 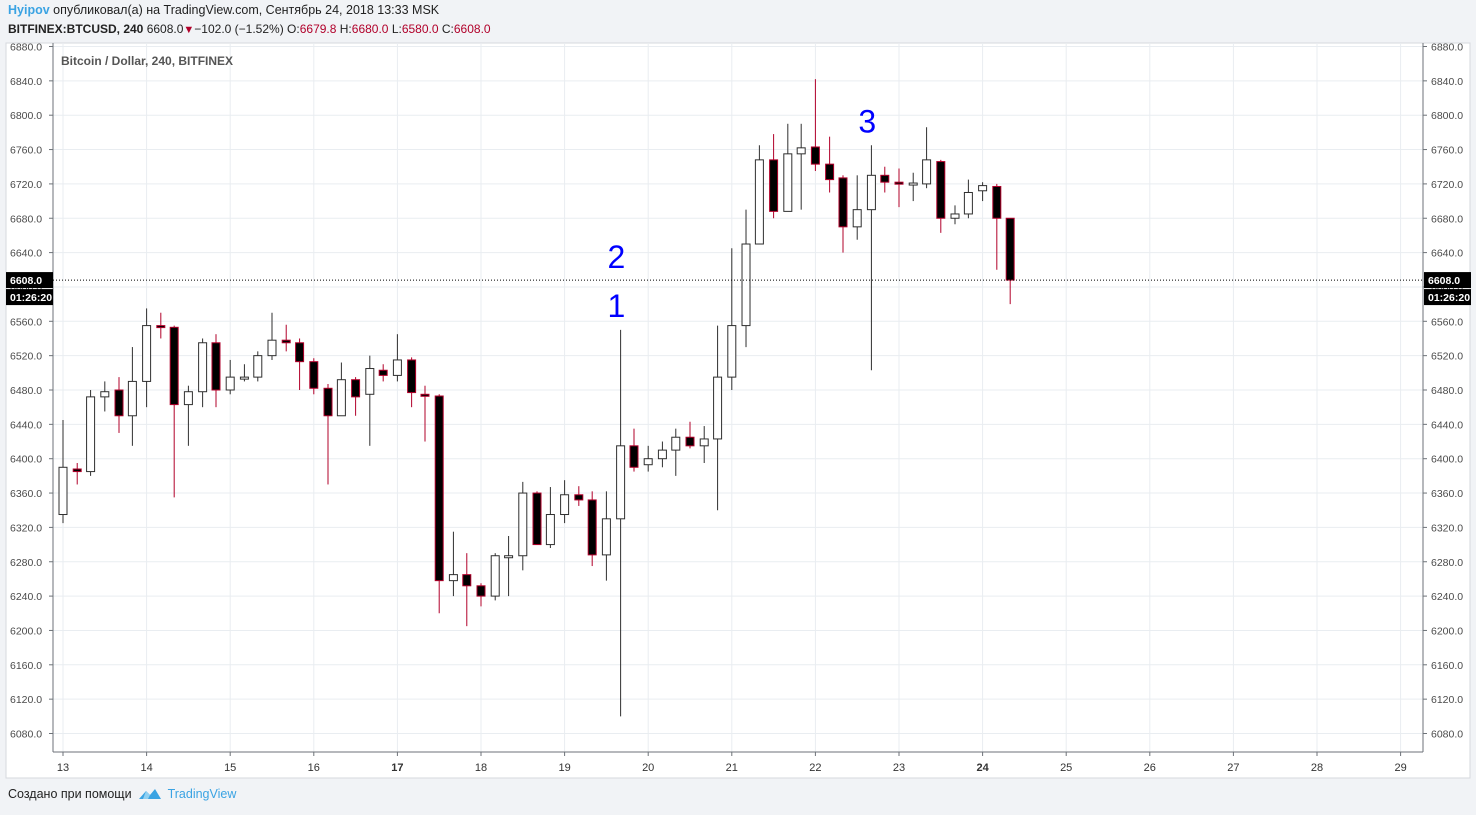 What do you see at coordinates (1447, 700) in the screenshot?
I see `y-tick-label-right: 6120.0` at bounding box center [1447, 700].